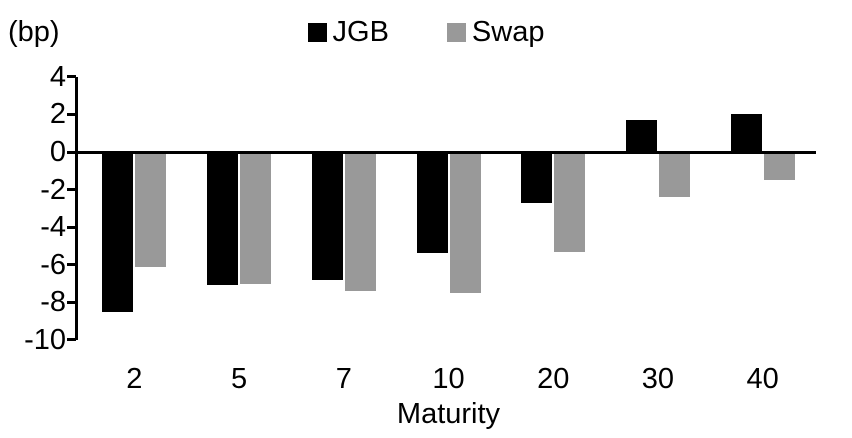 The width and height of the screenshot is (852, 438). I want to click on legend-item-swap: Swap, so click(495, 32).